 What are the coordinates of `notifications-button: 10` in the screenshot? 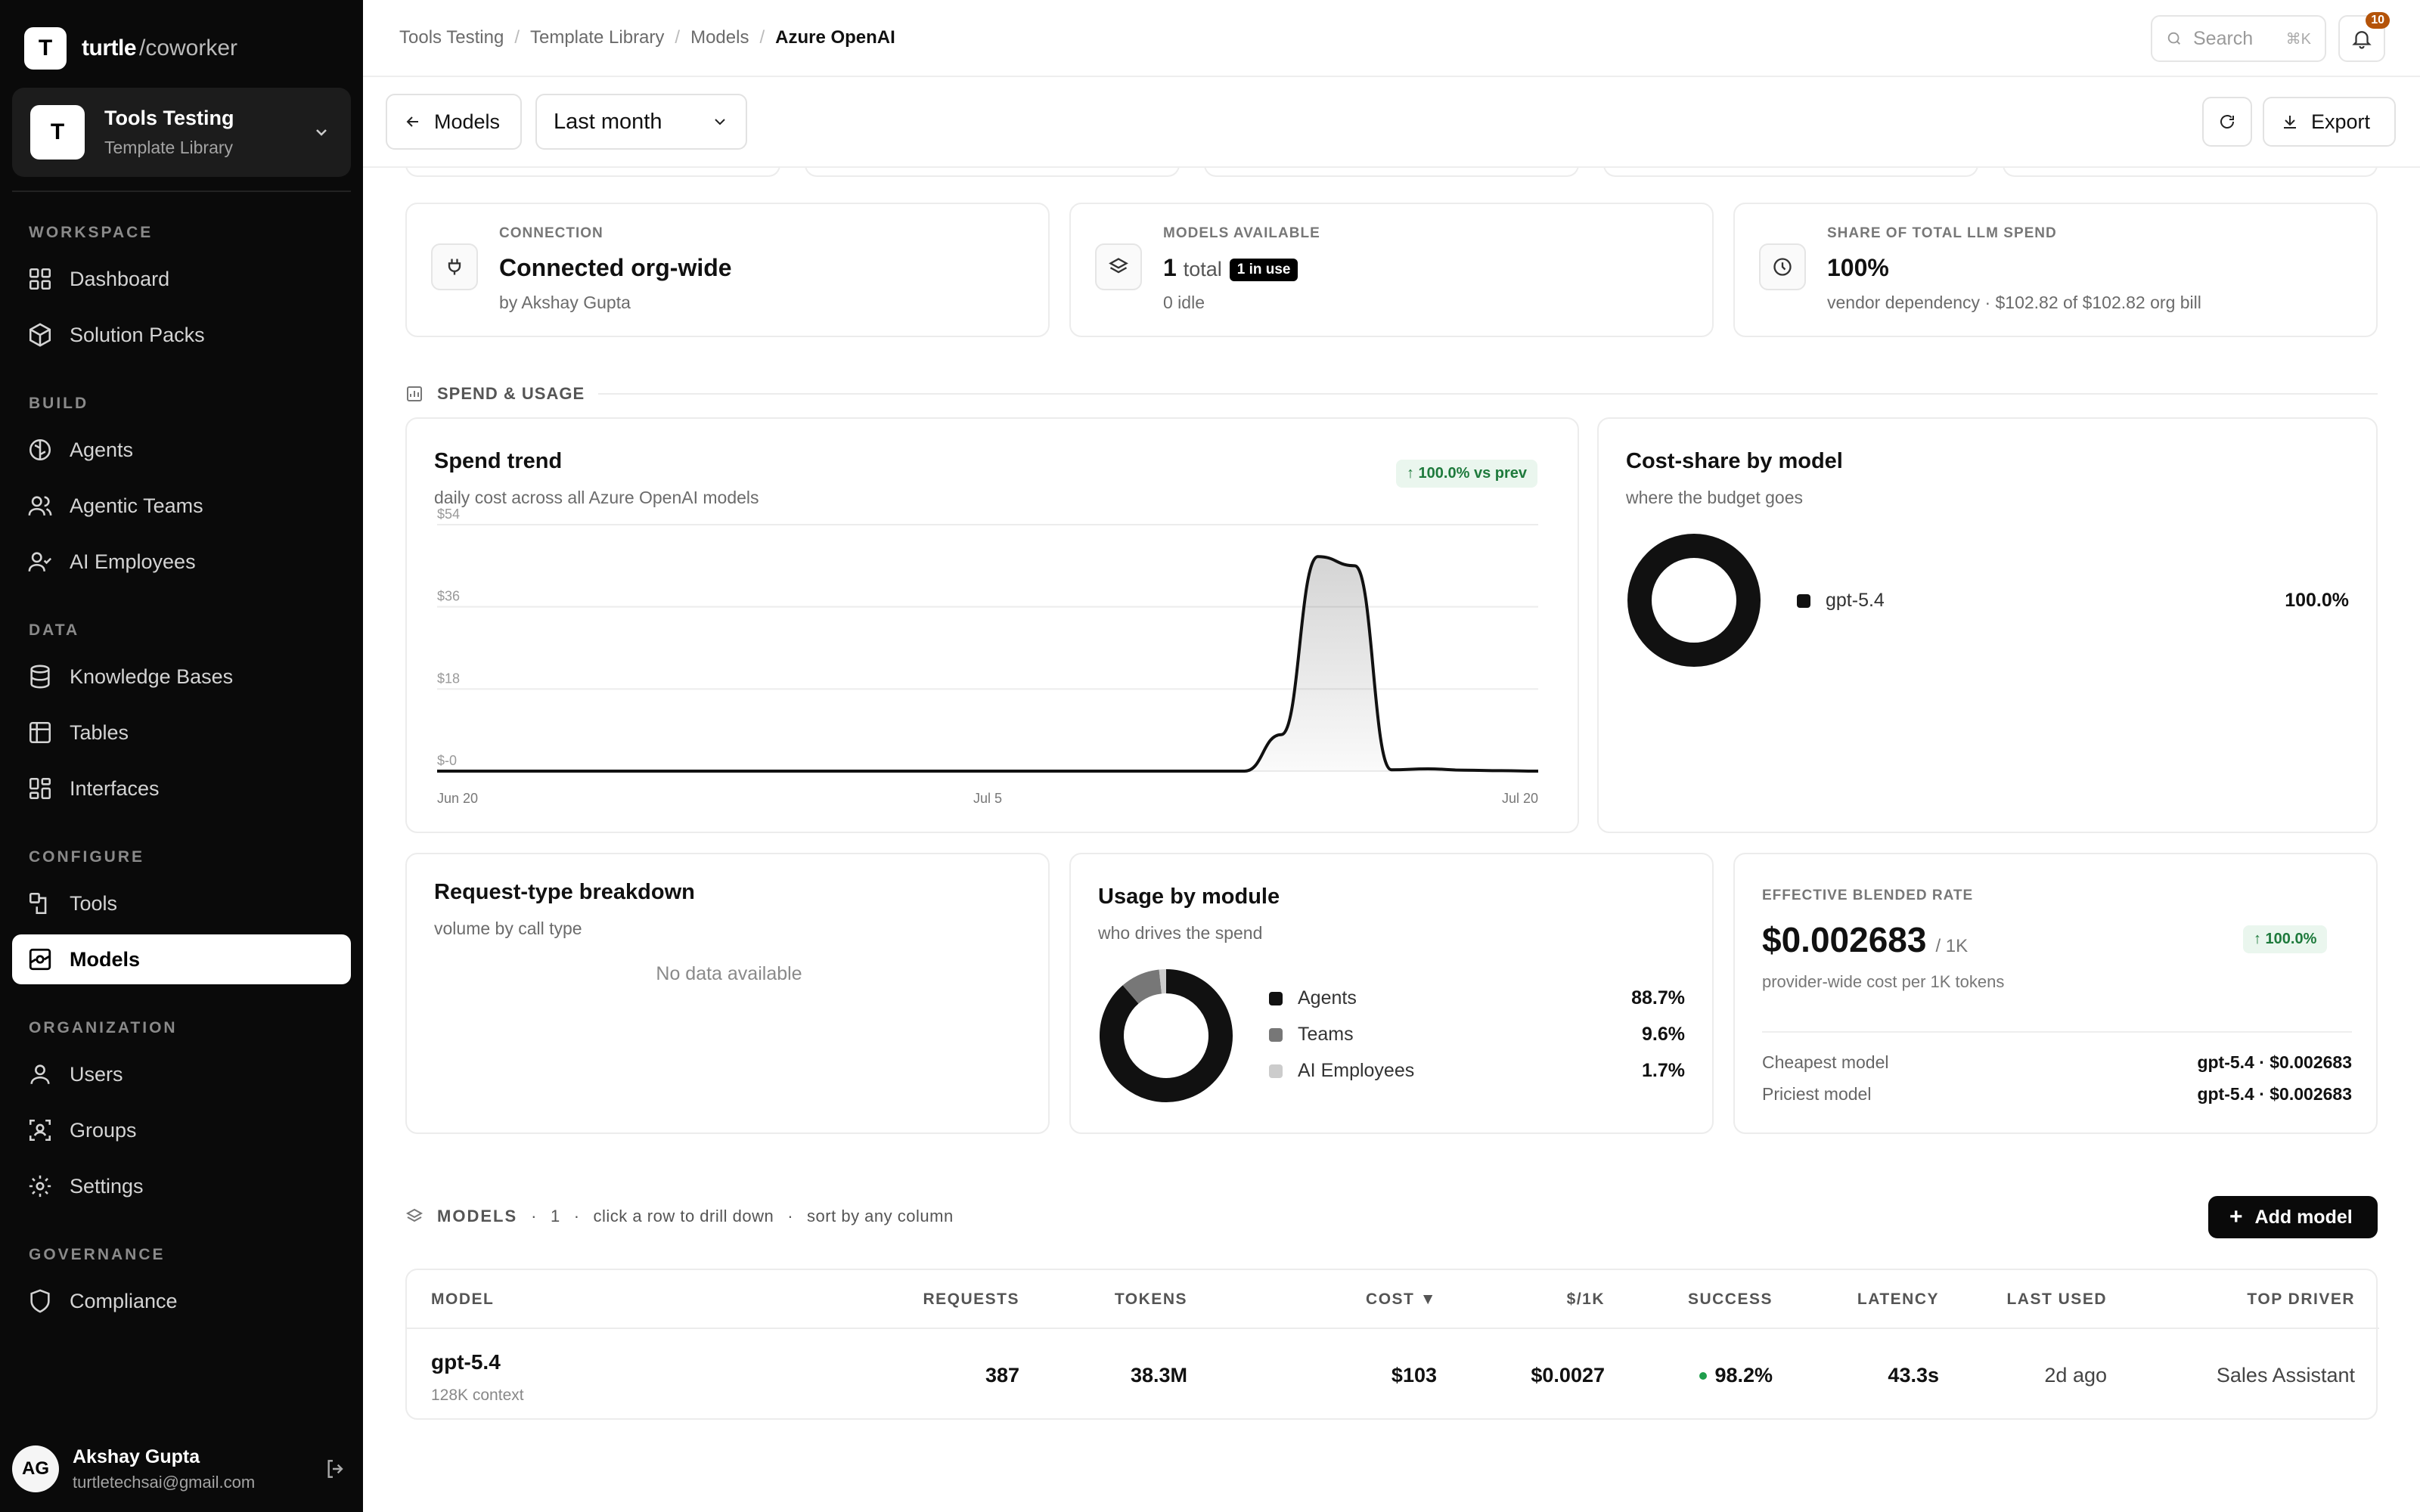 It's located at (2364, 37).